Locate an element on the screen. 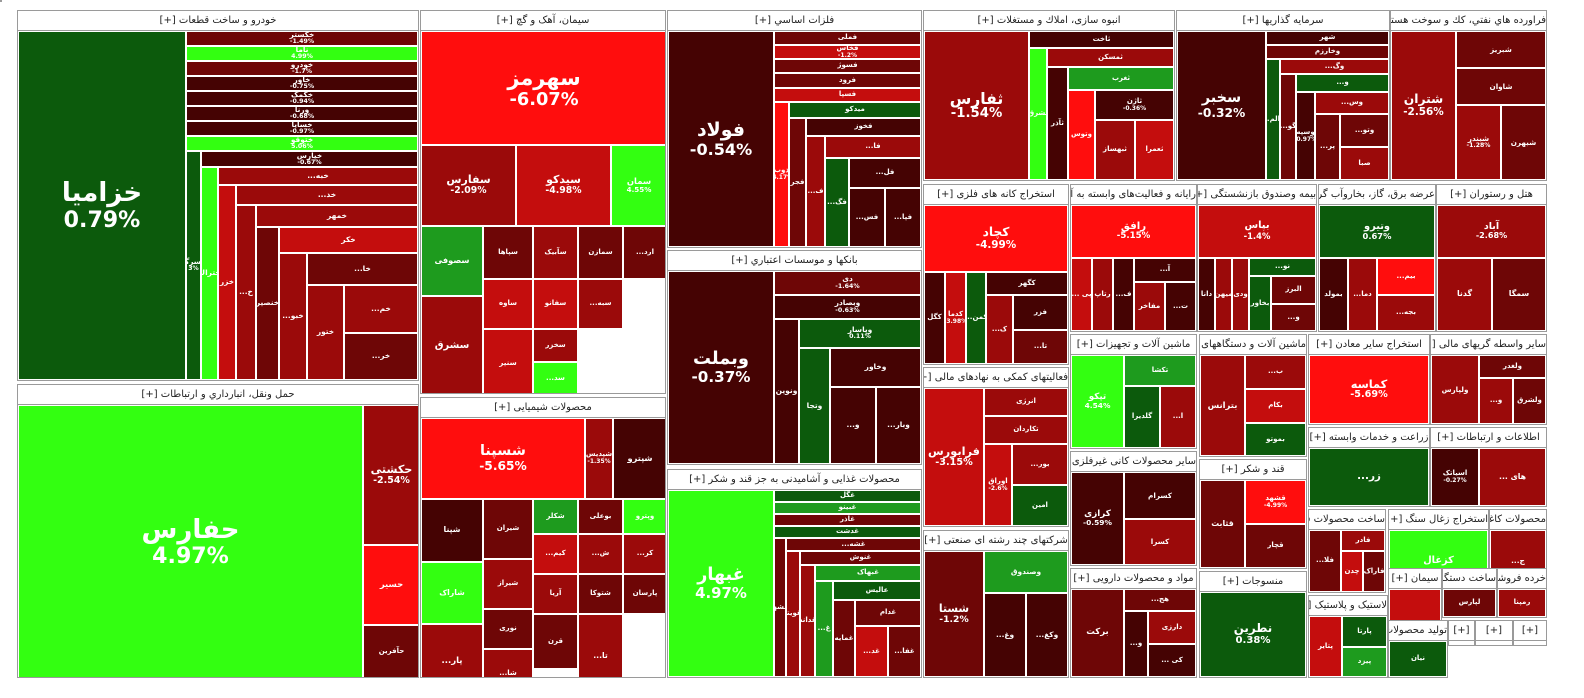  stock-tile: سصوفی is located at coordinates (452, 261).